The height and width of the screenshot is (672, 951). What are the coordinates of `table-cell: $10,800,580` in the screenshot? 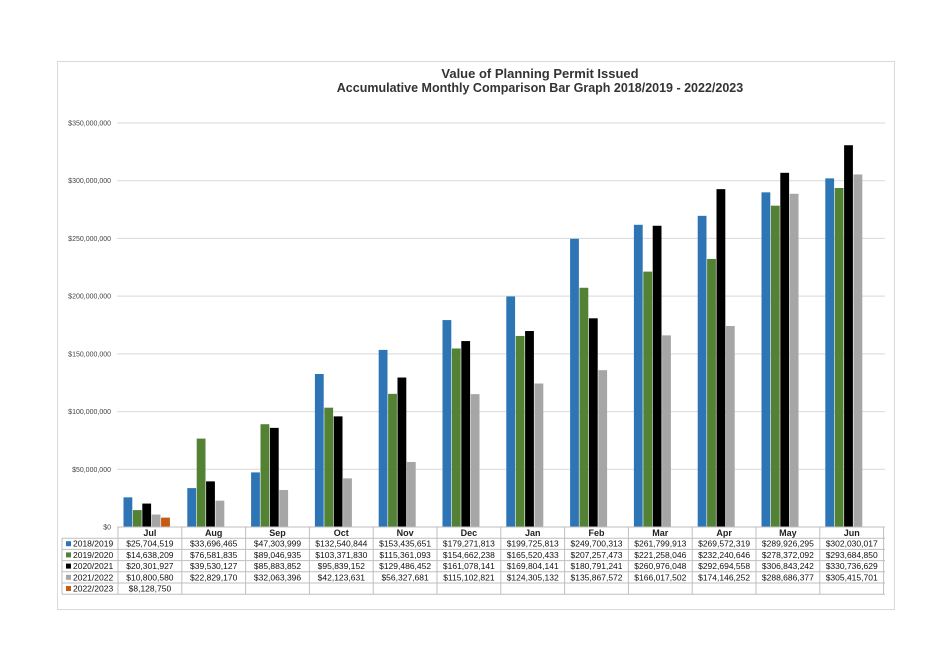 It's located at (150, 577).